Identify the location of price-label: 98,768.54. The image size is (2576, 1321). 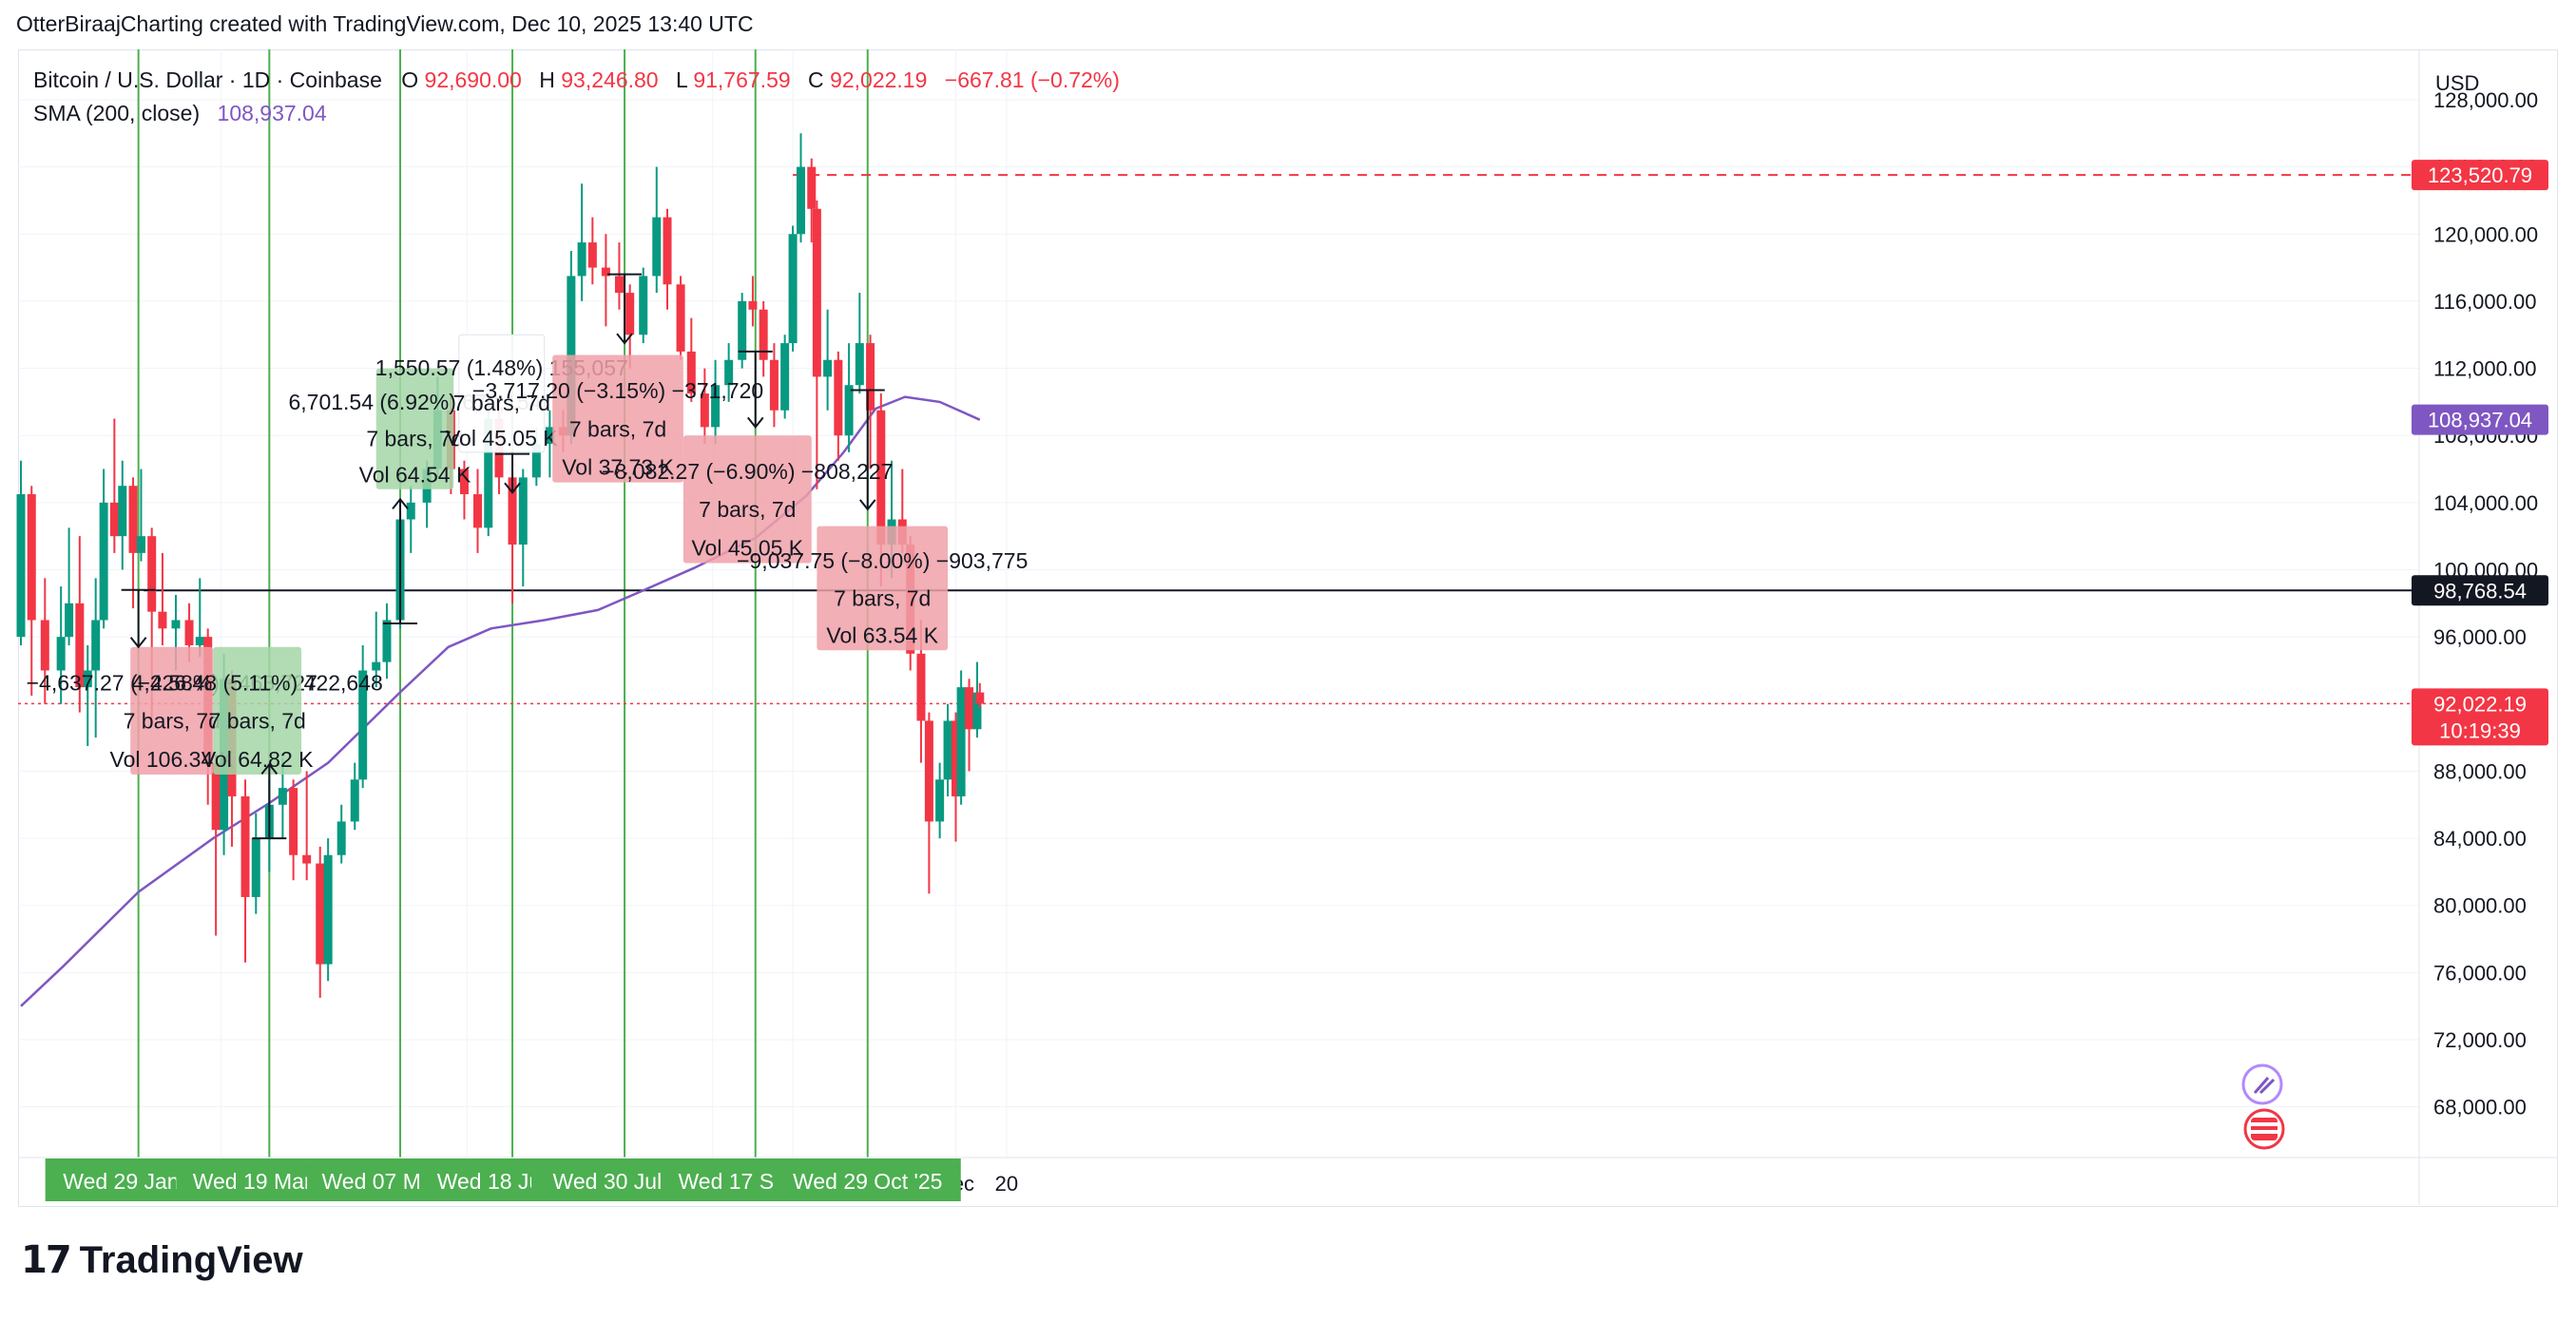
(2480, 591).